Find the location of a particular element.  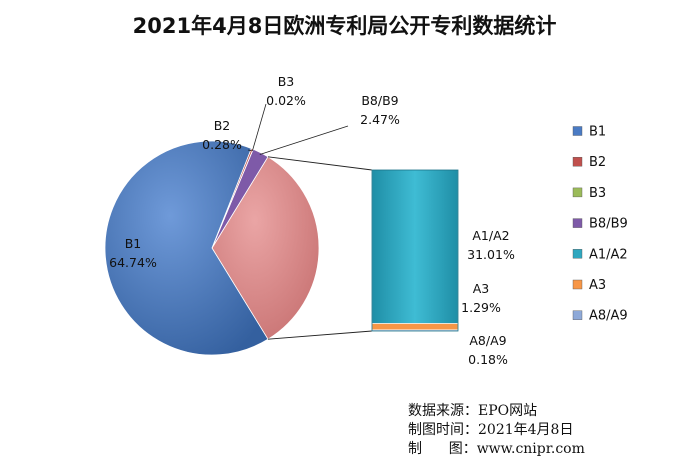

label-value-b8-b9: 2.47% is located at coordinates (380, 119).